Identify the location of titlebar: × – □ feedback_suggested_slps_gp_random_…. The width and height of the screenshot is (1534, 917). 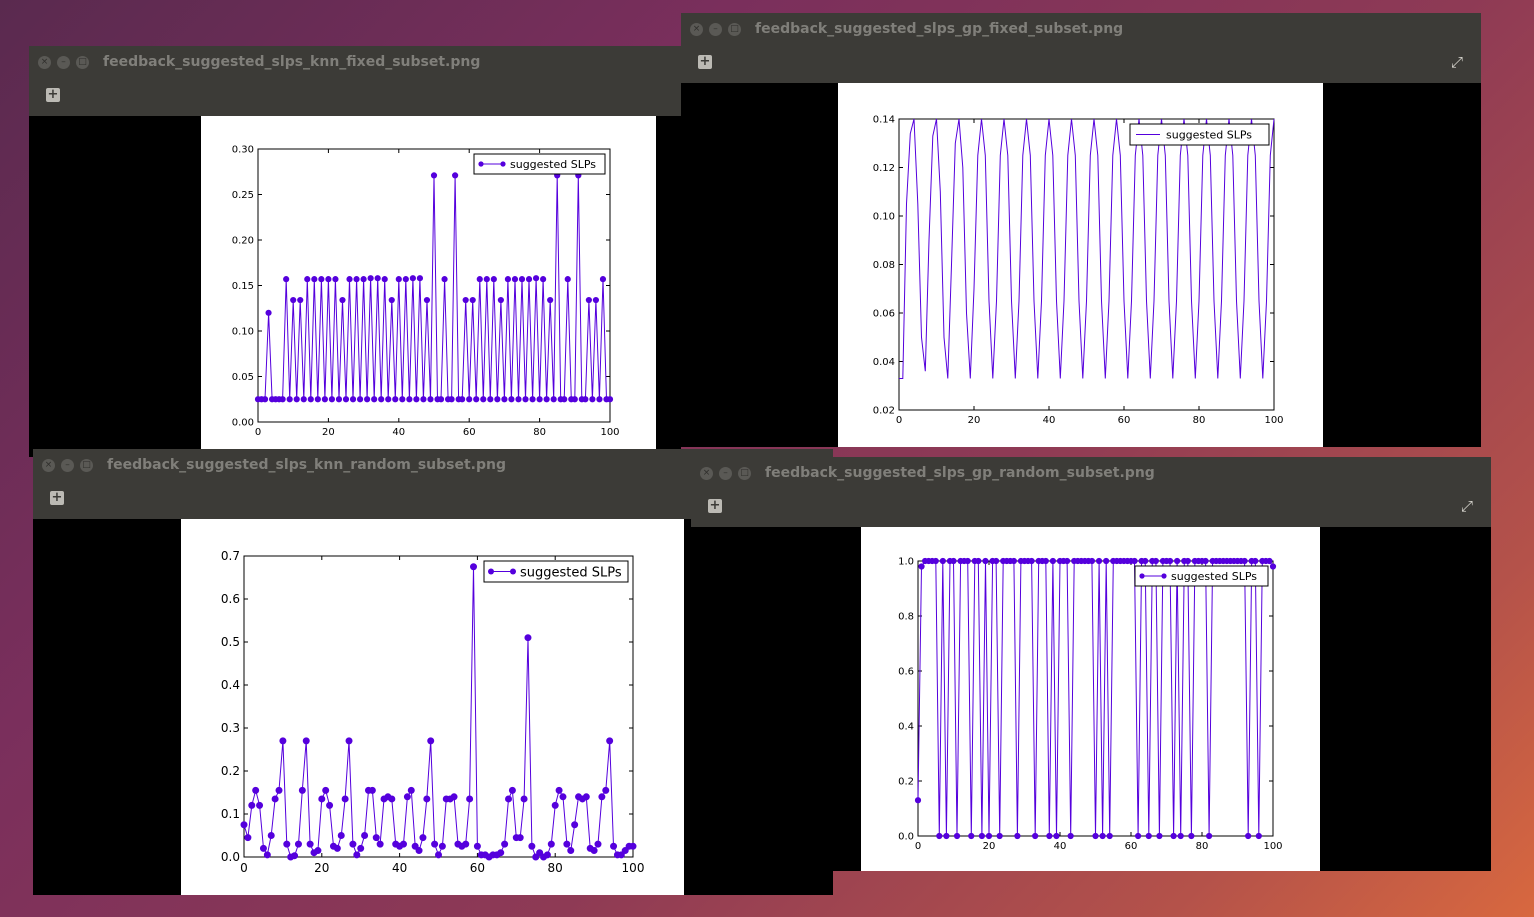
(1091, 473).